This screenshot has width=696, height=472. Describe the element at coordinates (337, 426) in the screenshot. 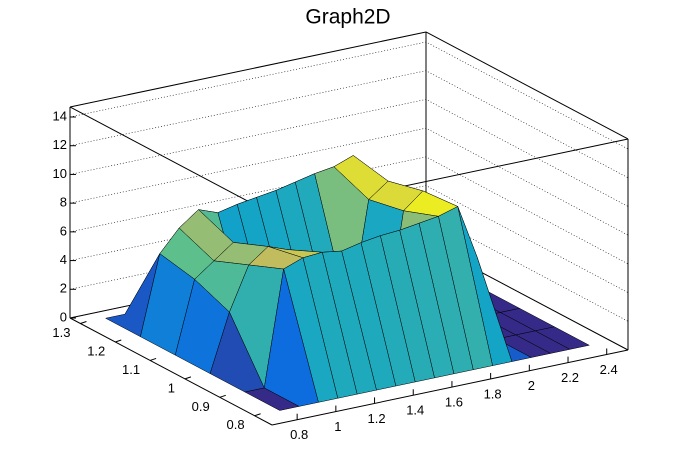

I see `x-tick-label: 1` at that location.